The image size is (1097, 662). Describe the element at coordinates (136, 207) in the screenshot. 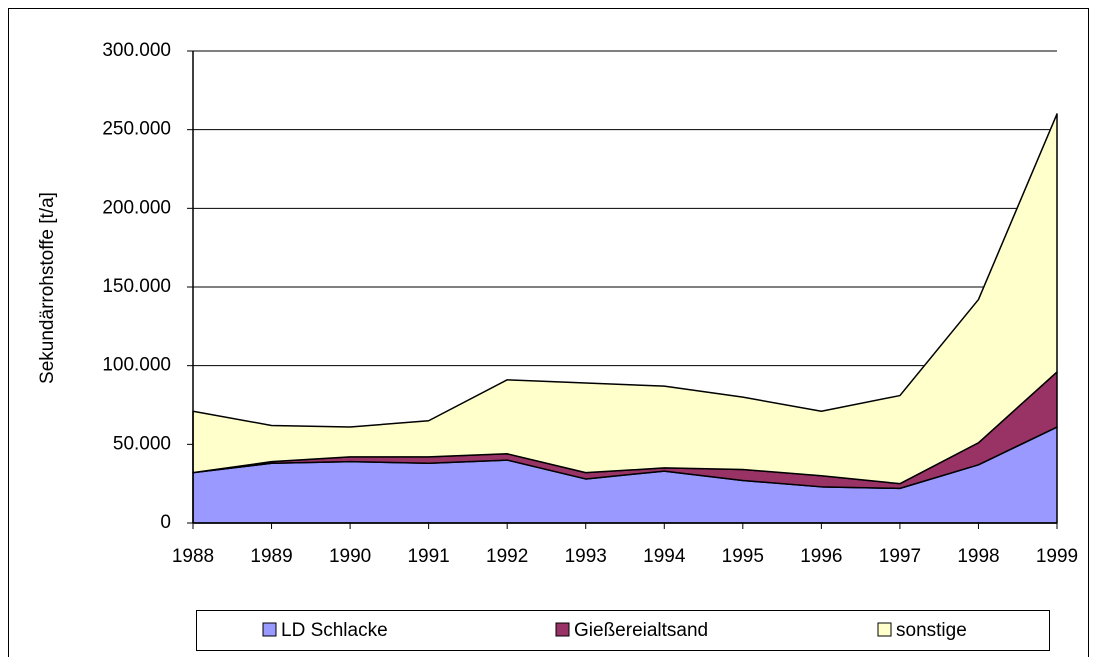

I see `y-tick-label: 200.000` at that location.